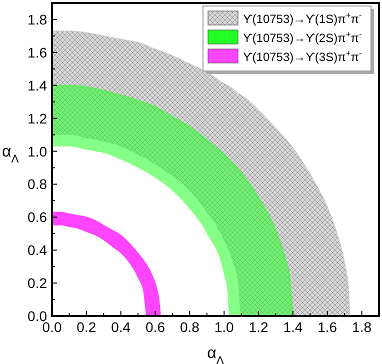 The image size is (382, 364). What do you see at coordinates (302, 18) in the screenshot?
I see `legend-label: ϒ(10753)→ϒ(1S)π$^{+}$π$^{-}$` at bounding box center [302, 18].